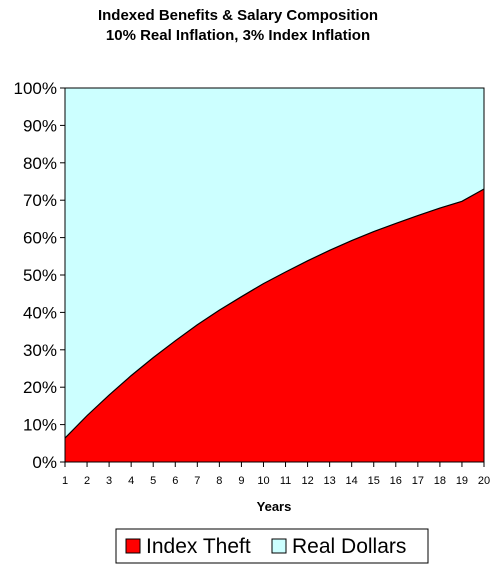 The height and width of the screenshot is (566, 500). What do you see at coordinates (279, 546) in the screenshot?
I see `legend-swatch-real-dollars` at bounding box center [279, 546].